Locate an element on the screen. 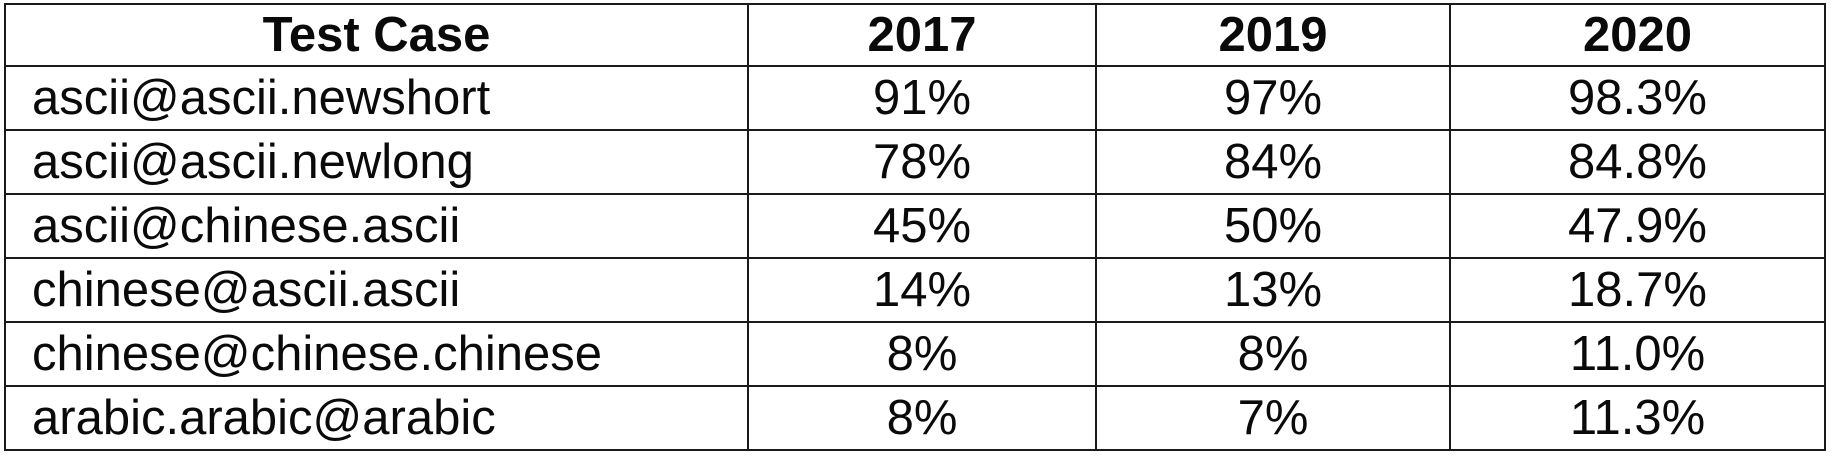  value-2020-cell: 84.8% is located at coordinates (1637, 162).